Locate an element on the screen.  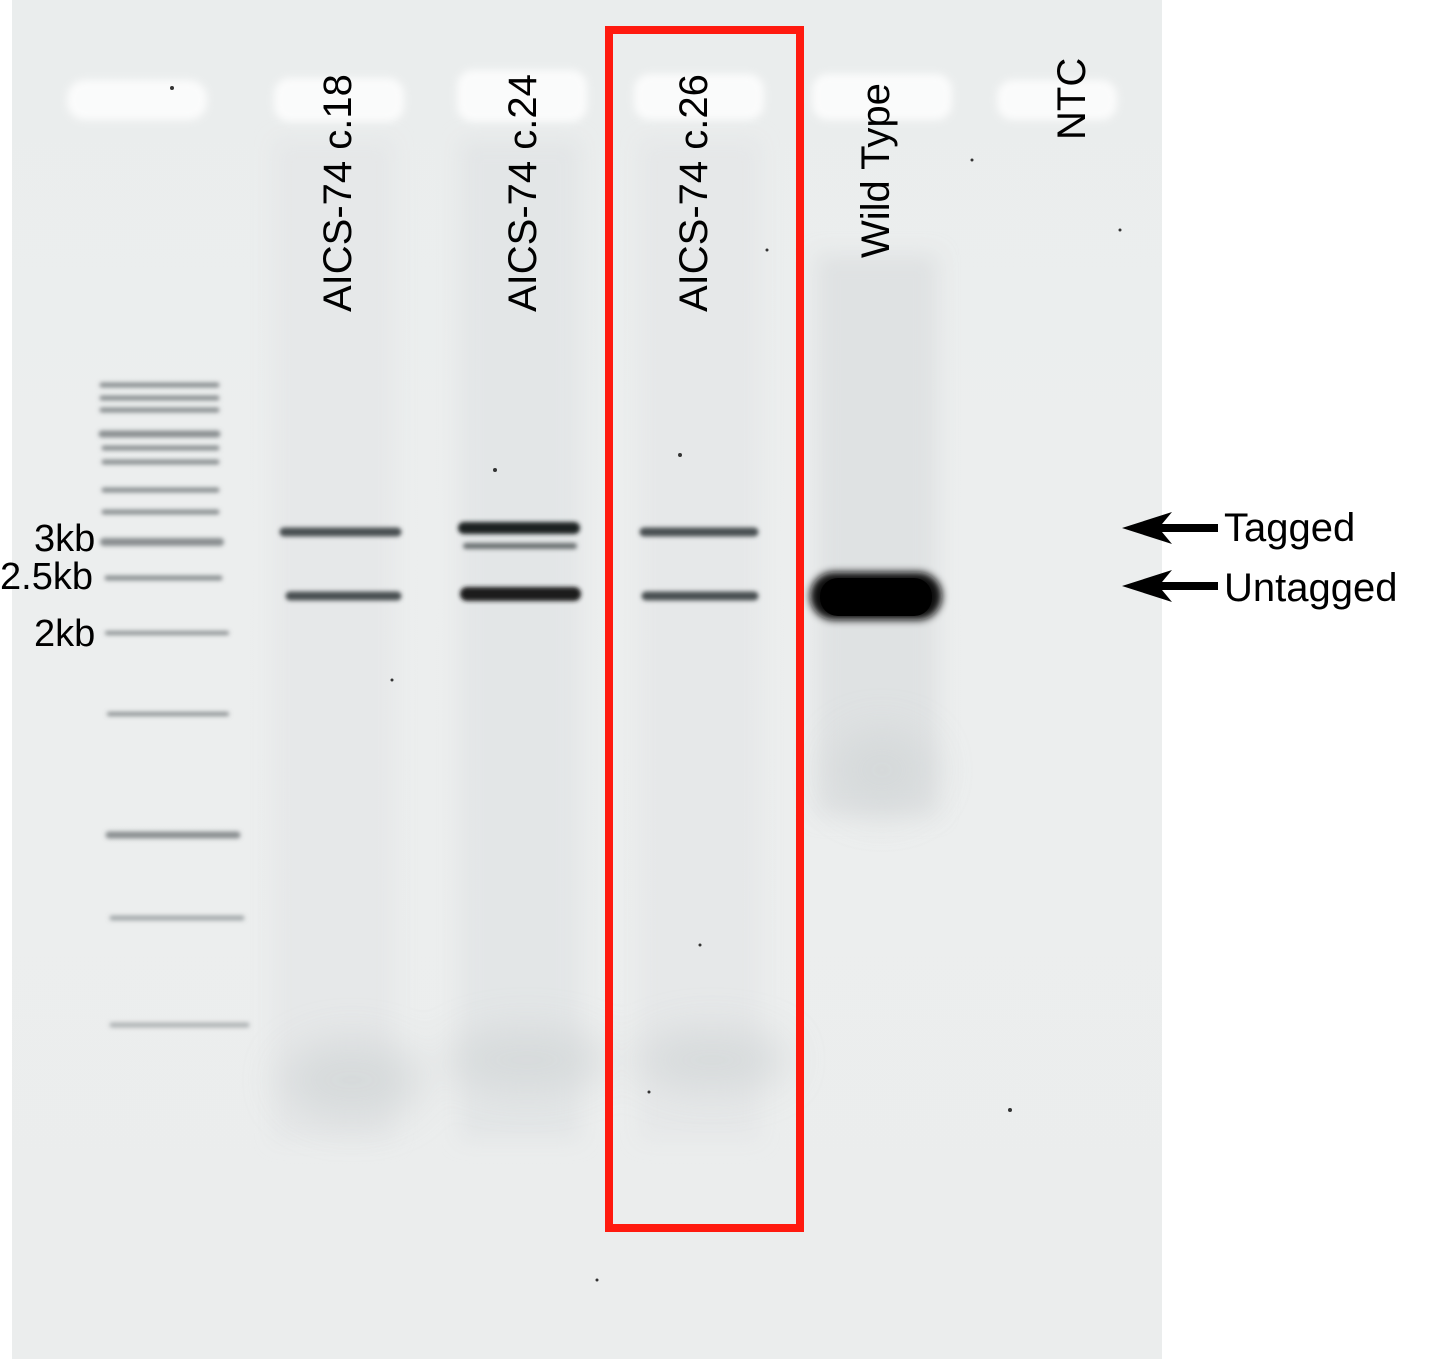
wells is located at coordinates (592, 96).